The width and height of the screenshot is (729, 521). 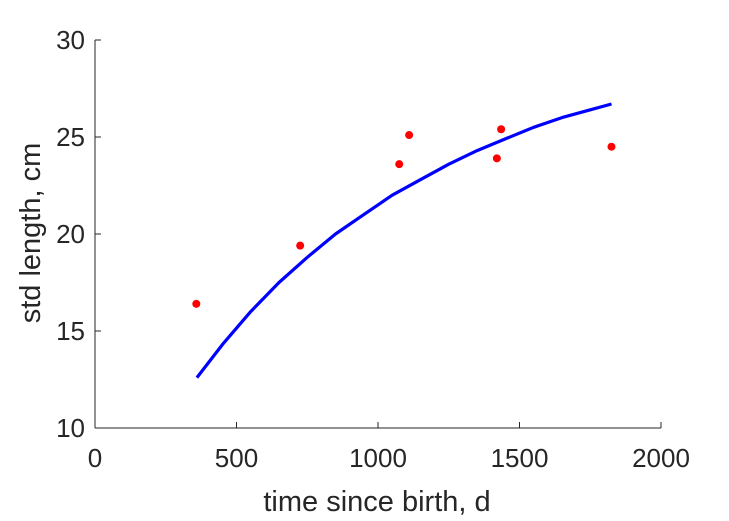 What do you see at coordinates (70, 331) in the screenshot?
I see `y-tick-label: 15` at bounding box center [70, 331].